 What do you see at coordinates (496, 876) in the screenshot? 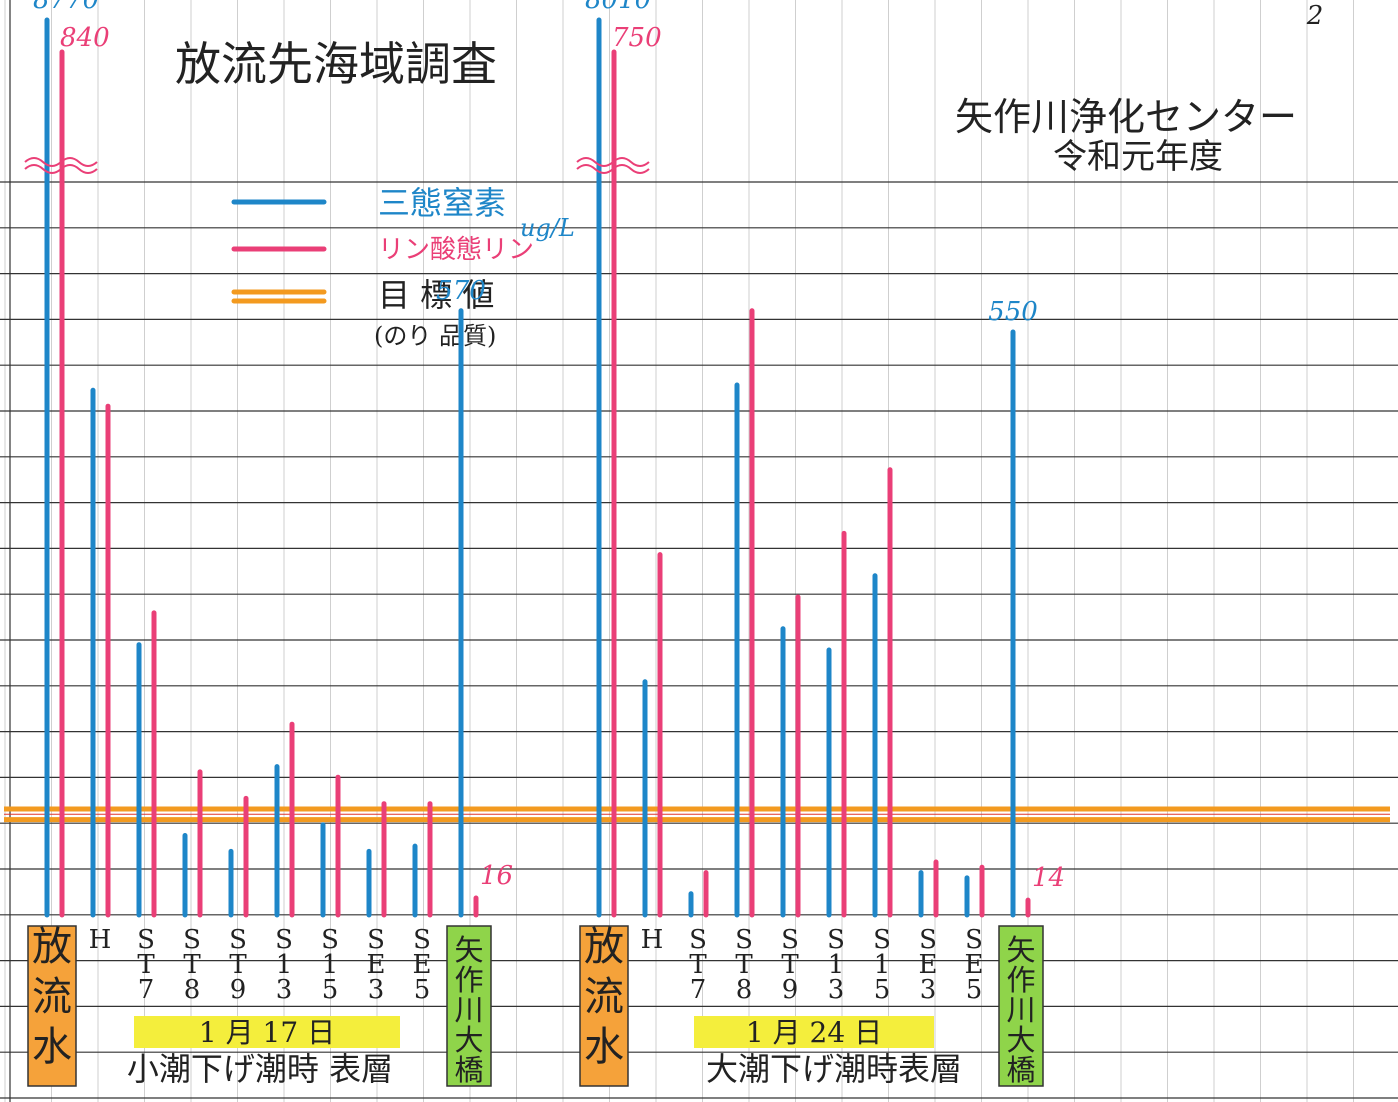
I see `bar-label-phosphate: 16` at bounding box center [496, 876].